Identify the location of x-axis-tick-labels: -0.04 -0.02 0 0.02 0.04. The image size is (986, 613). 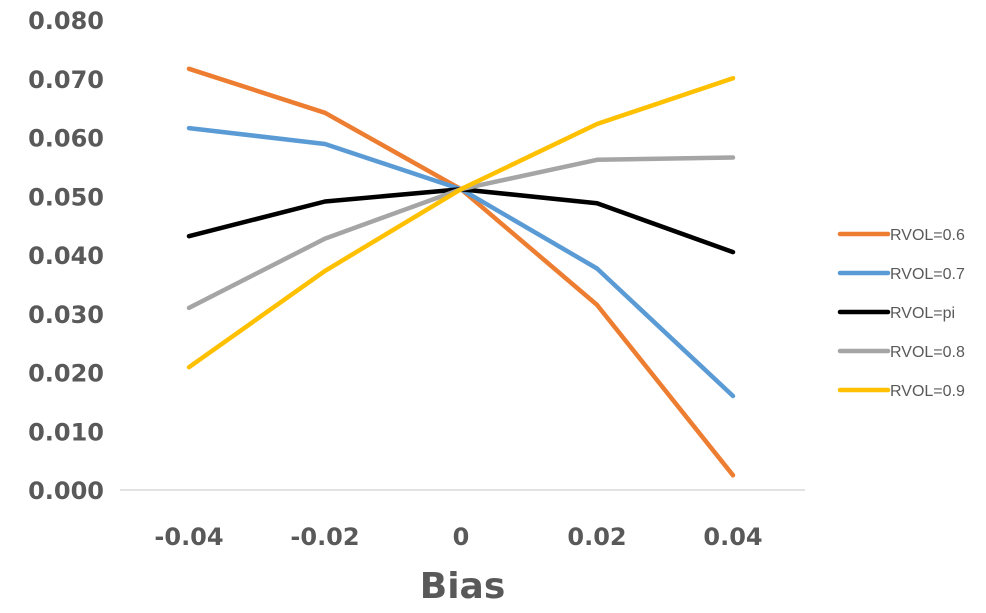
(458, 537).